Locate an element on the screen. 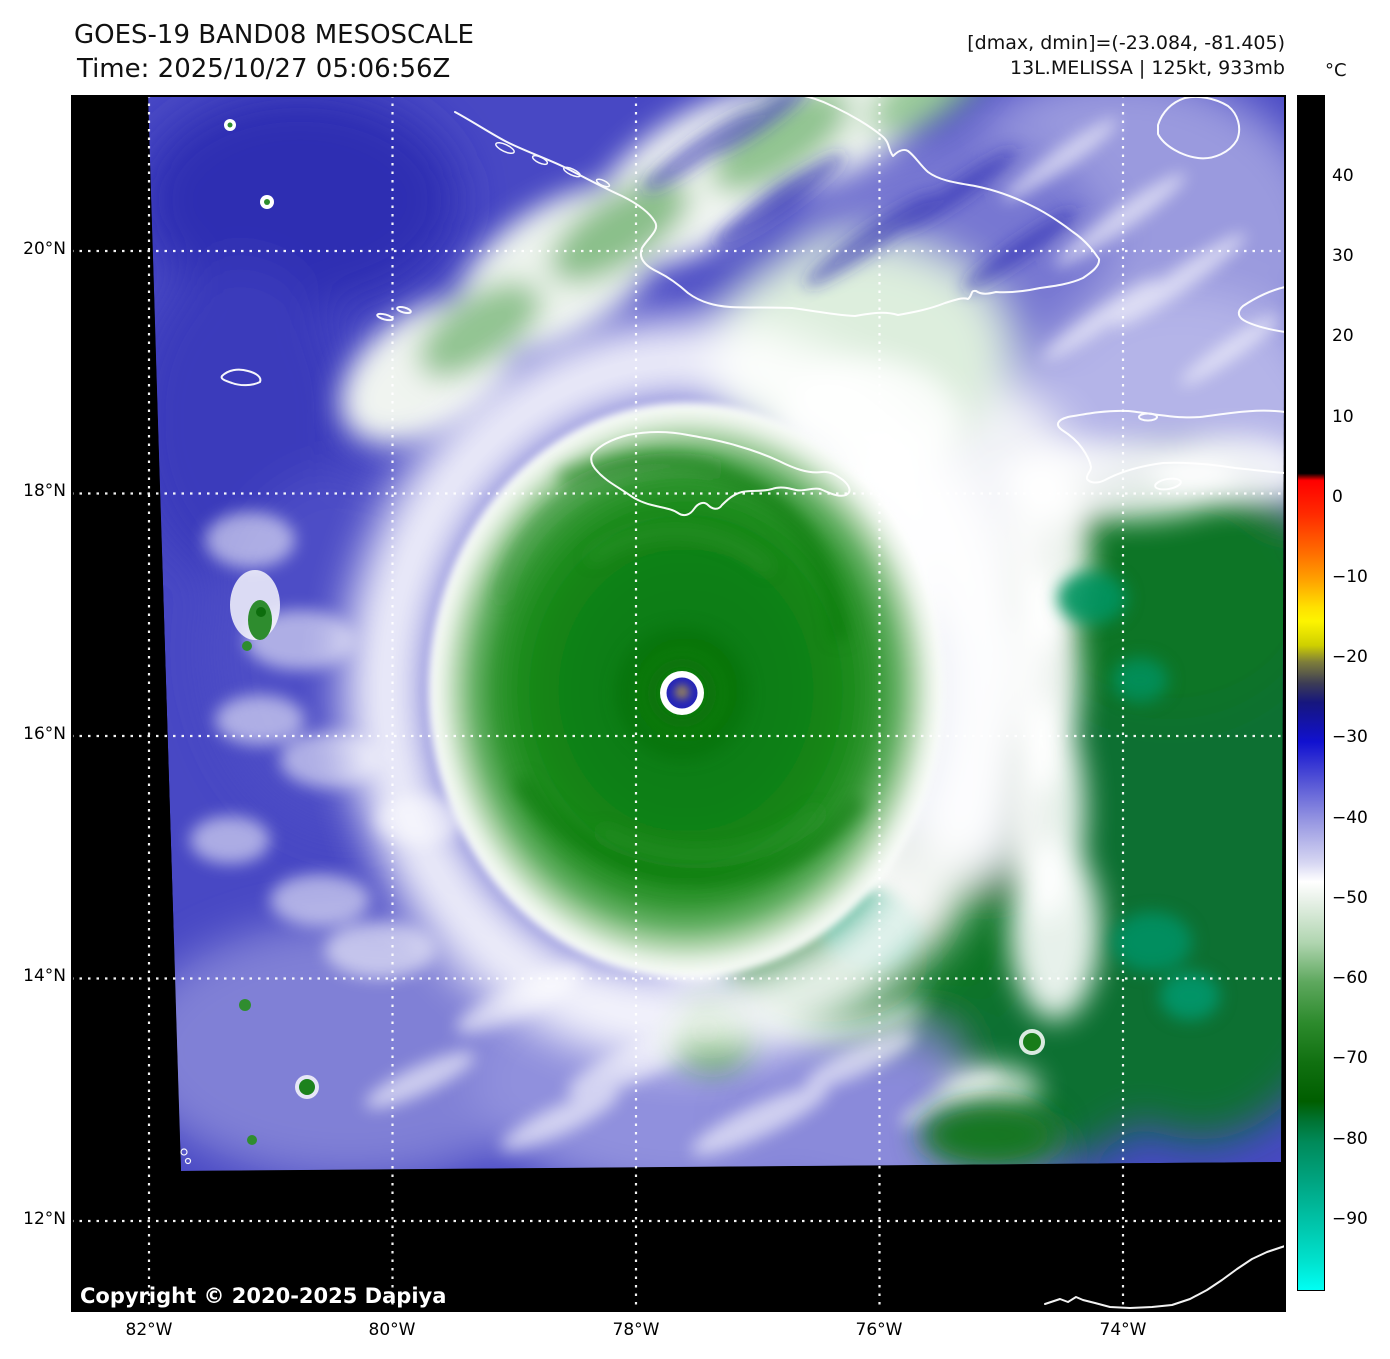  little-cayman is located at coordinates (385, 317).